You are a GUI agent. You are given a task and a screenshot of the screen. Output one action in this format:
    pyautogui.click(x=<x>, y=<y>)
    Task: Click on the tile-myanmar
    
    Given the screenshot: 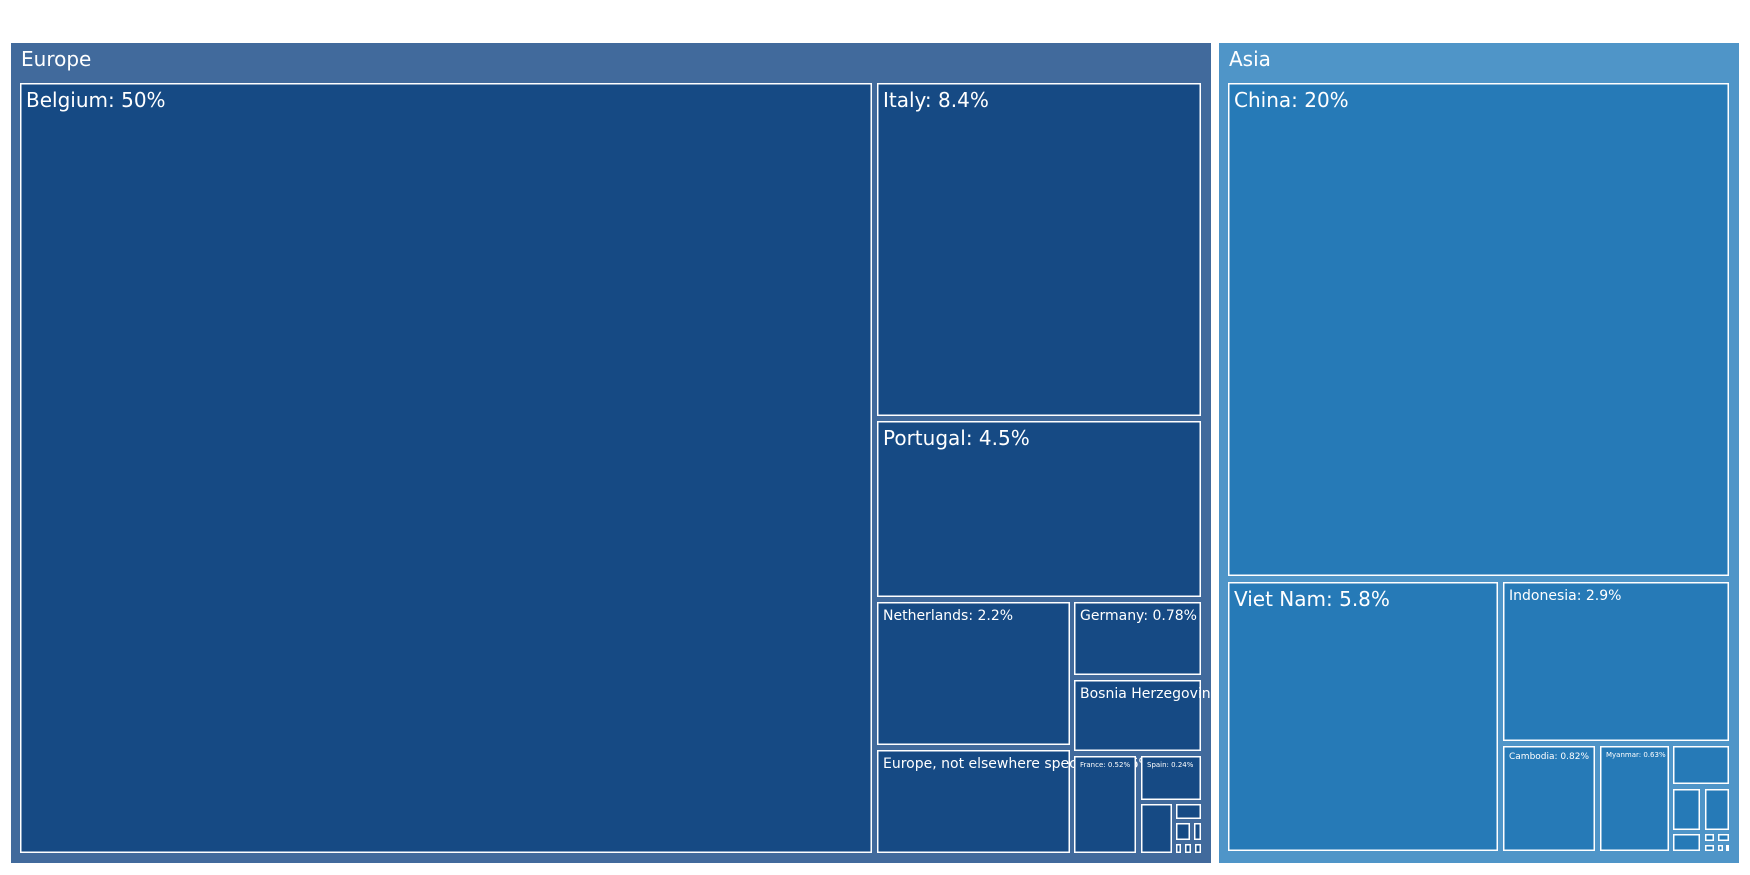 What is the action you would take?
    pyautogui.click(x=1634, y=798)
    